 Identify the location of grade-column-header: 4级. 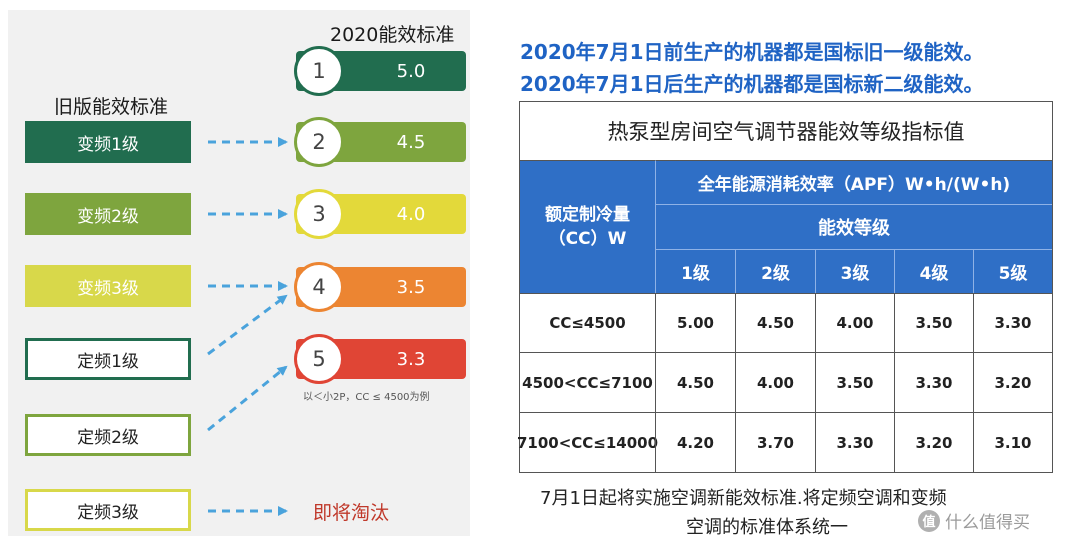
(933, 271).